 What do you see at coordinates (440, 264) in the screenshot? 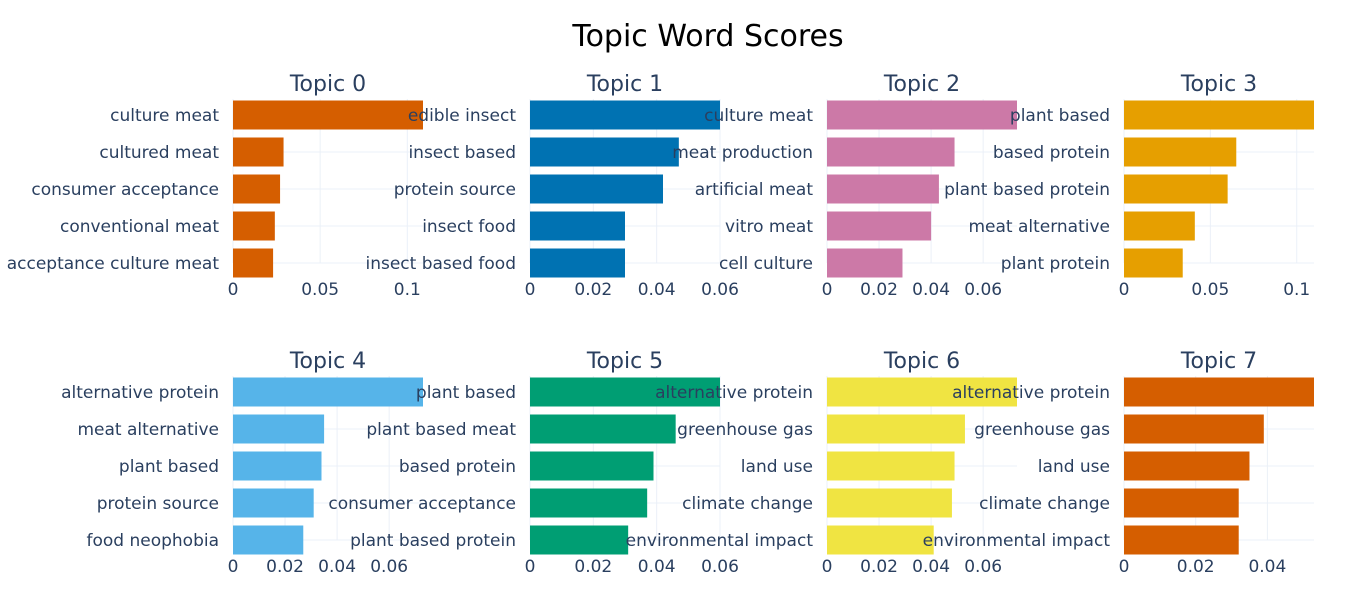
I see `category-label: insect based food` at bounding box center [440, 264].